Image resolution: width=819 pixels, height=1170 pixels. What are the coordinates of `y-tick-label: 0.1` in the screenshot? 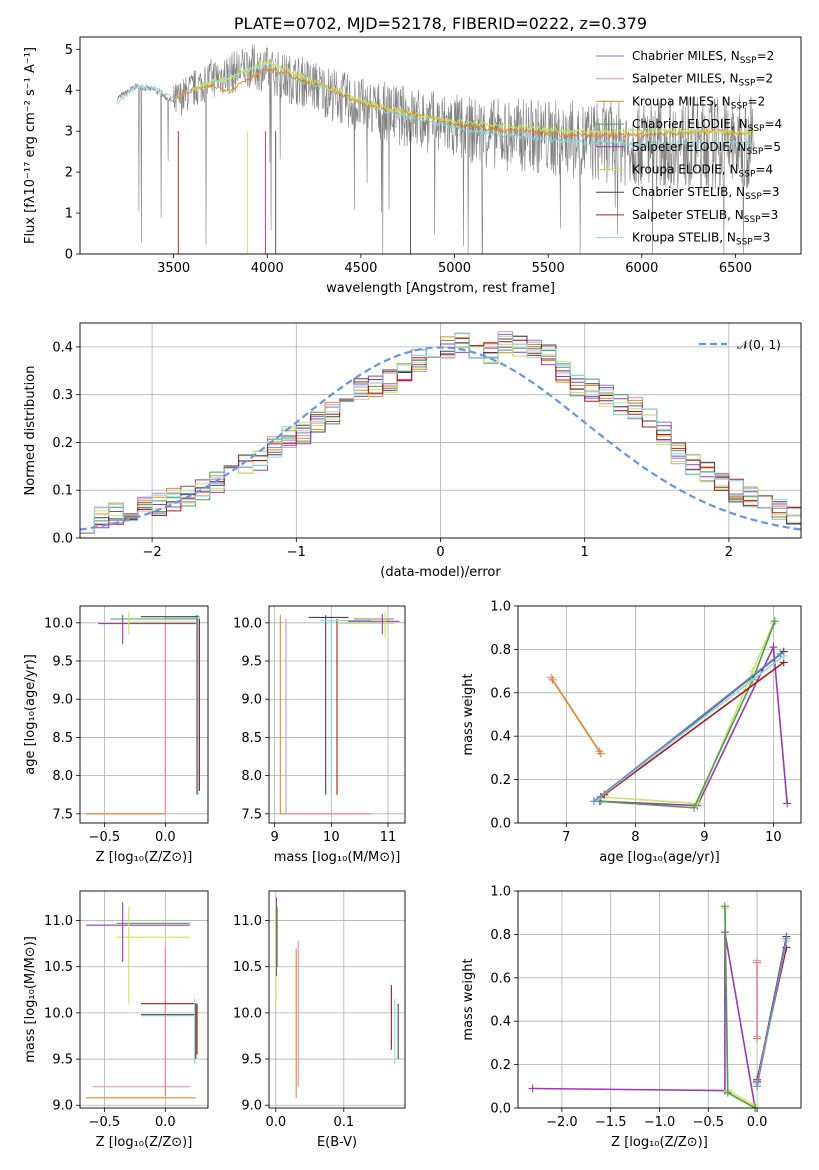 It's located at (62, 491).